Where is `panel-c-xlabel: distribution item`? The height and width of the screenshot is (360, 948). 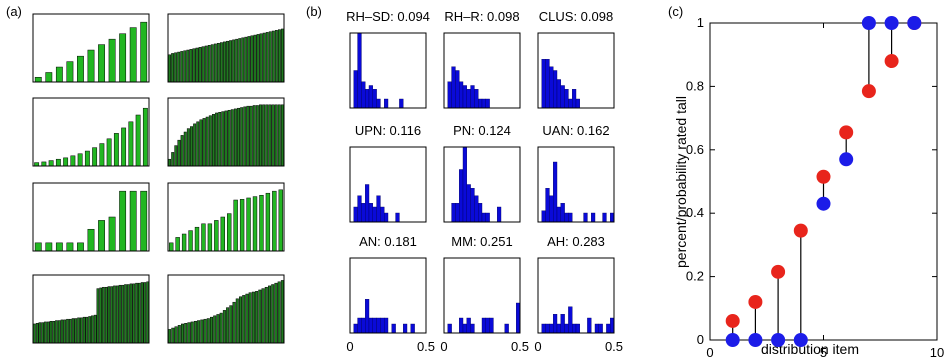 panel-c-xlabel: distribution item is located at coordinates (810, 349).